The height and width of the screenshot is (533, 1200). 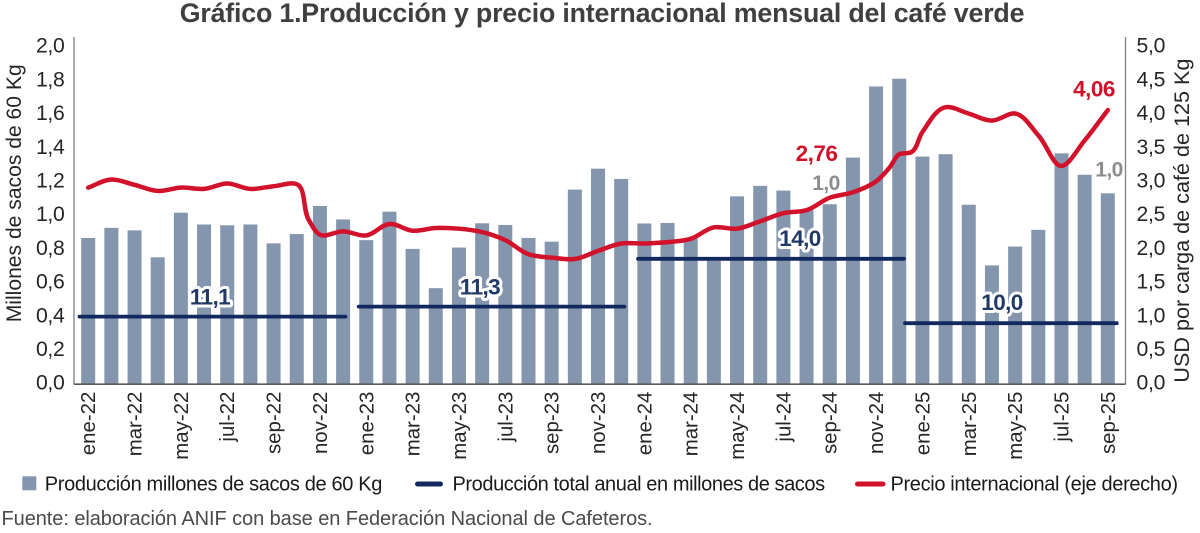 What do you see at coordinates (1094, 89) in the screenshot?
I see `svg-text: 4,06` at bounding box center [1094, 89].